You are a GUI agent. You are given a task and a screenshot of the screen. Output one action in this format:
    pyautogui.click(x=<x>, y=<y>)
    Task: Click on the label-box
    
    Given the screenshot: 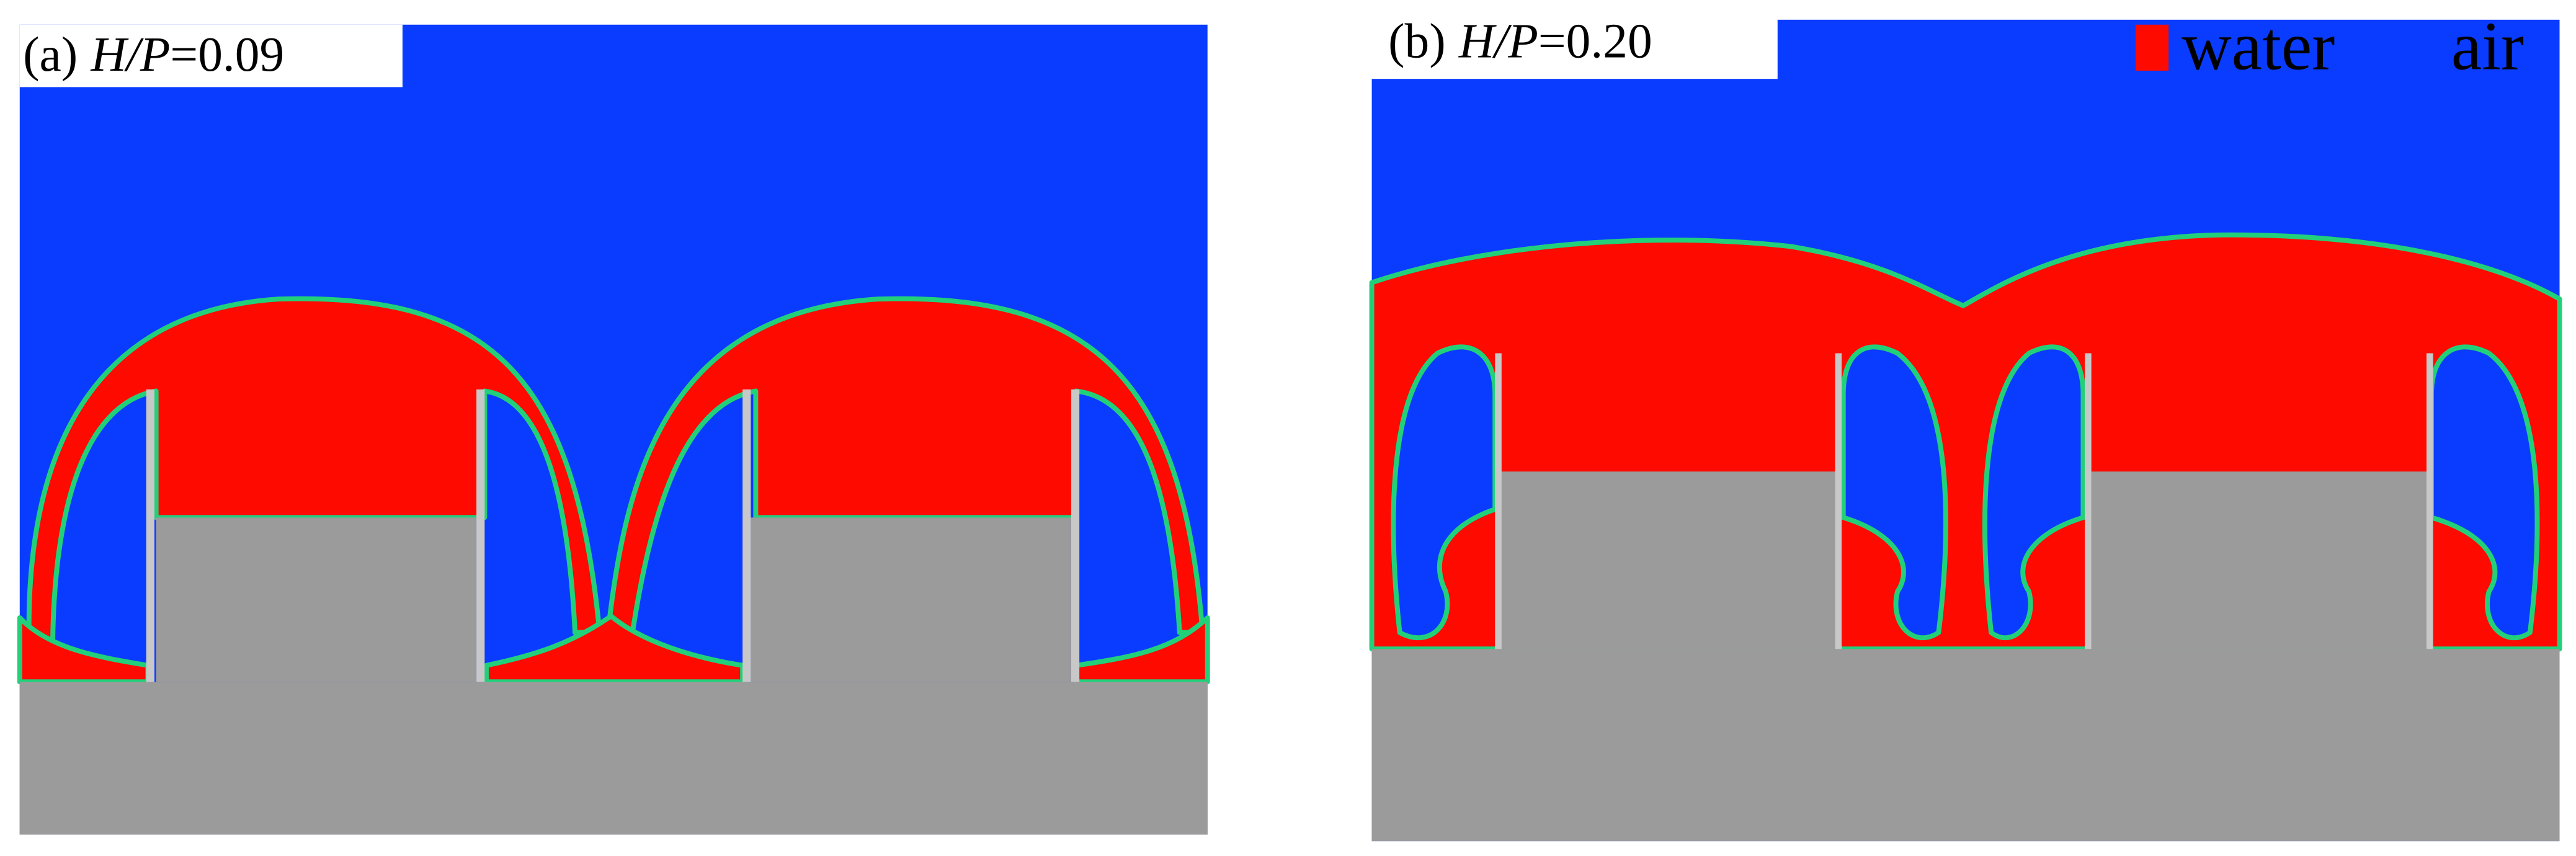 What is the action you would take?
    pyautogui.click(x=211, y=56)
    